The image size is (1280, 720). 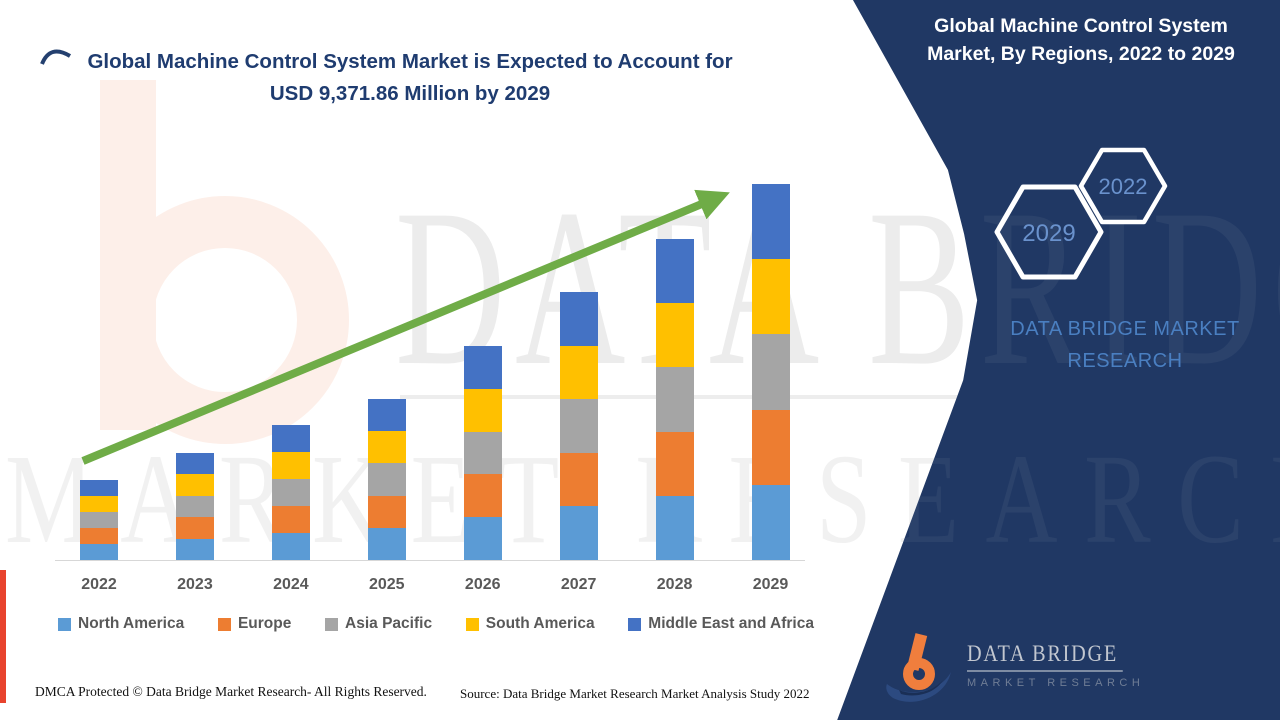 What do you see at coordinates (840, 397) in the screenshot?
I see `background-watermark-underline` at bounding box center [840, 397].